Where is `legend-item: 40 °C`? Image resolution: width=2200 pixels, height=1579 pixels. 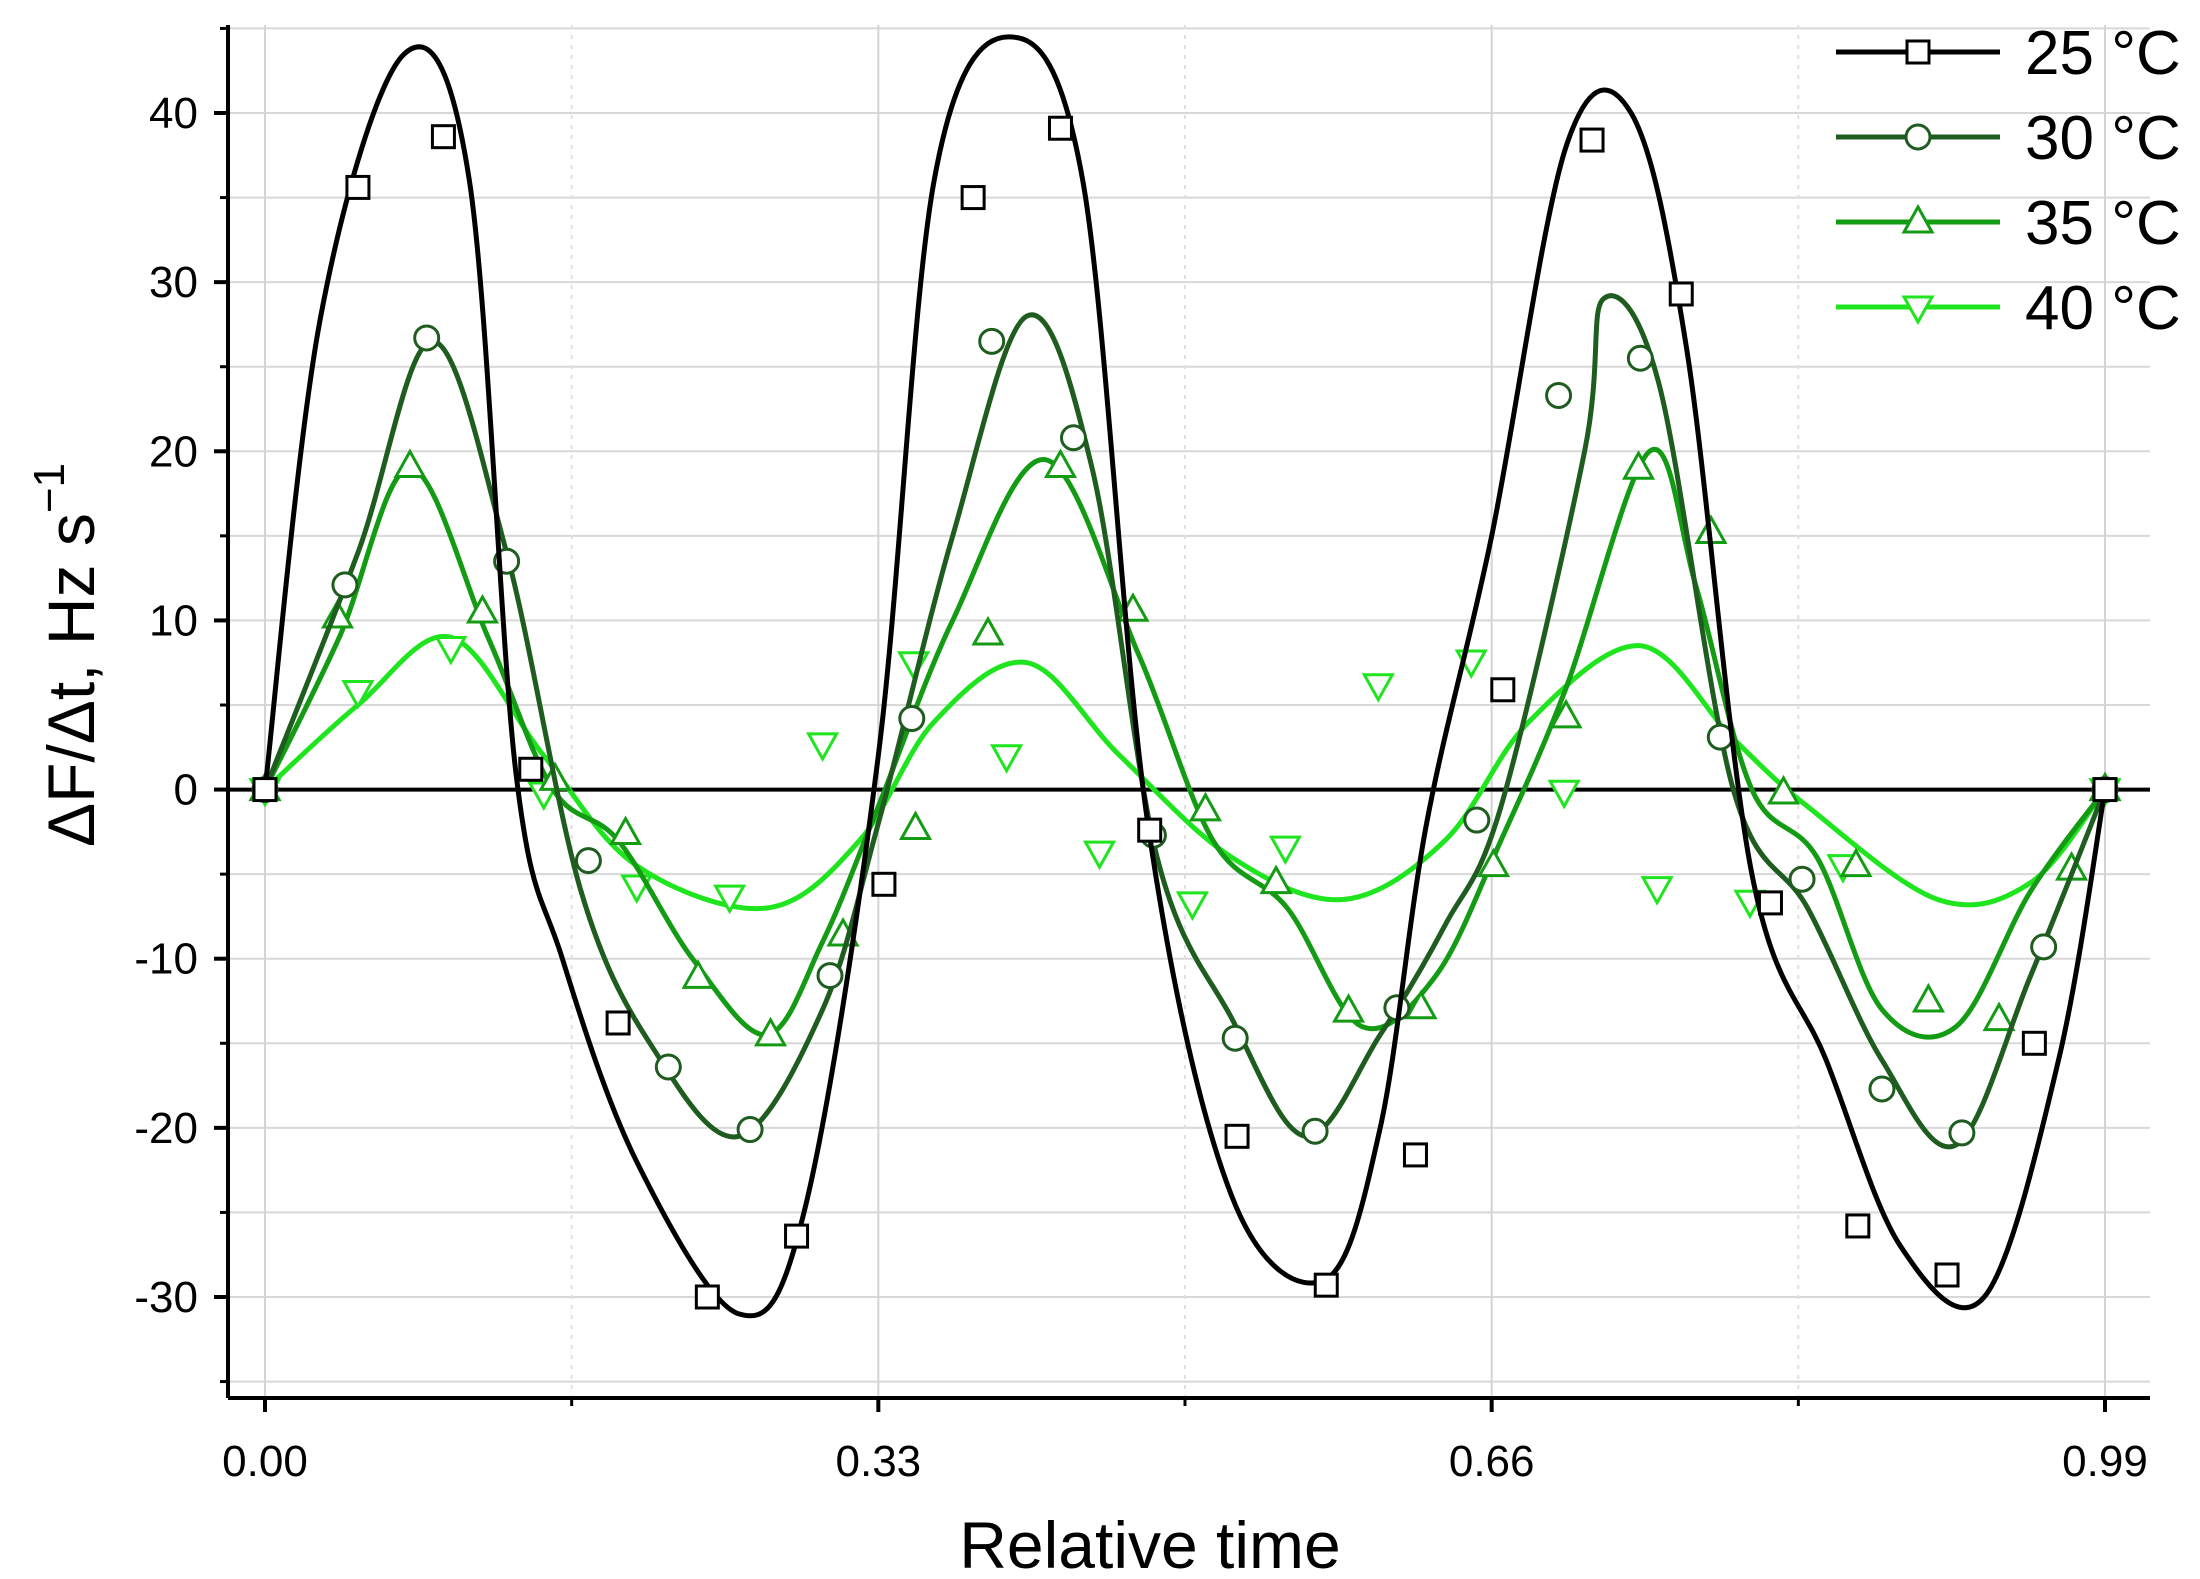
legend-item: 40 °C is located at coordinates (2008, 308).